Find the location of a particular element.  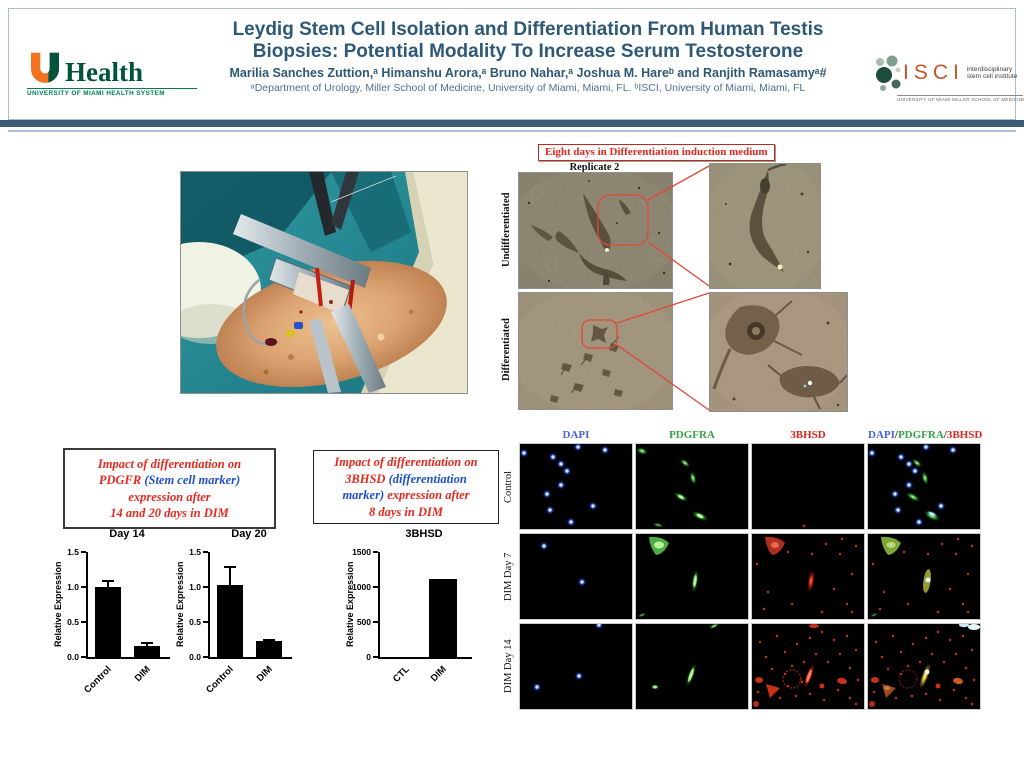

text-segment: PDGFR is located at coordinates (121, 480).